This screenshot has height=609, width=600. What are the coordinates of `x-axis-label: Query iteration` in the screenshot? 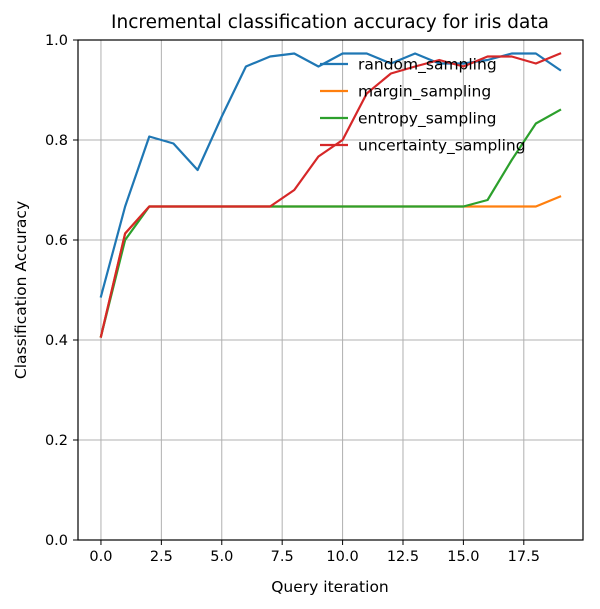 It's located at (330, 587).